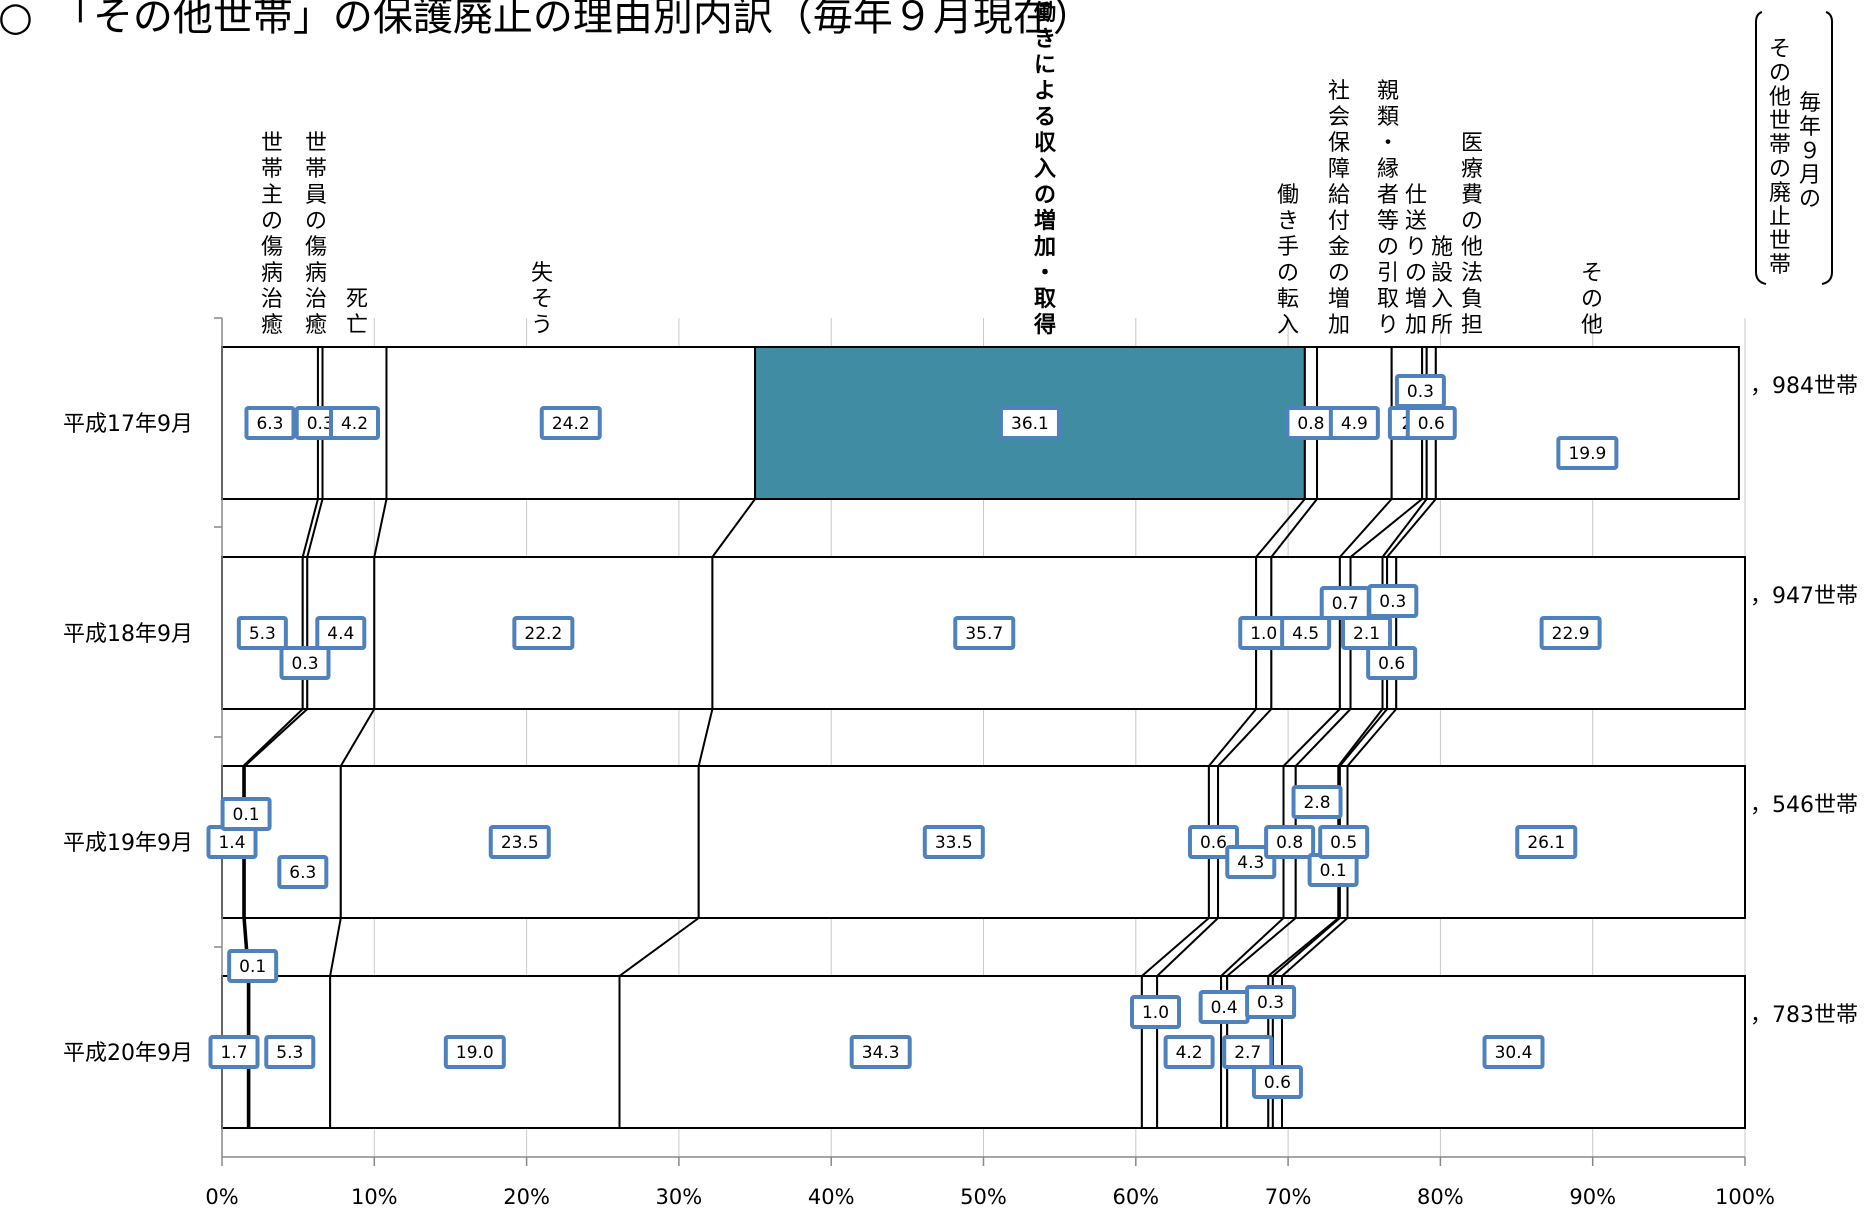 Image resolution: width=1874 pixels, height=1218 pixels. I want to click on data-label: 0.4, so click(1224, 1008).